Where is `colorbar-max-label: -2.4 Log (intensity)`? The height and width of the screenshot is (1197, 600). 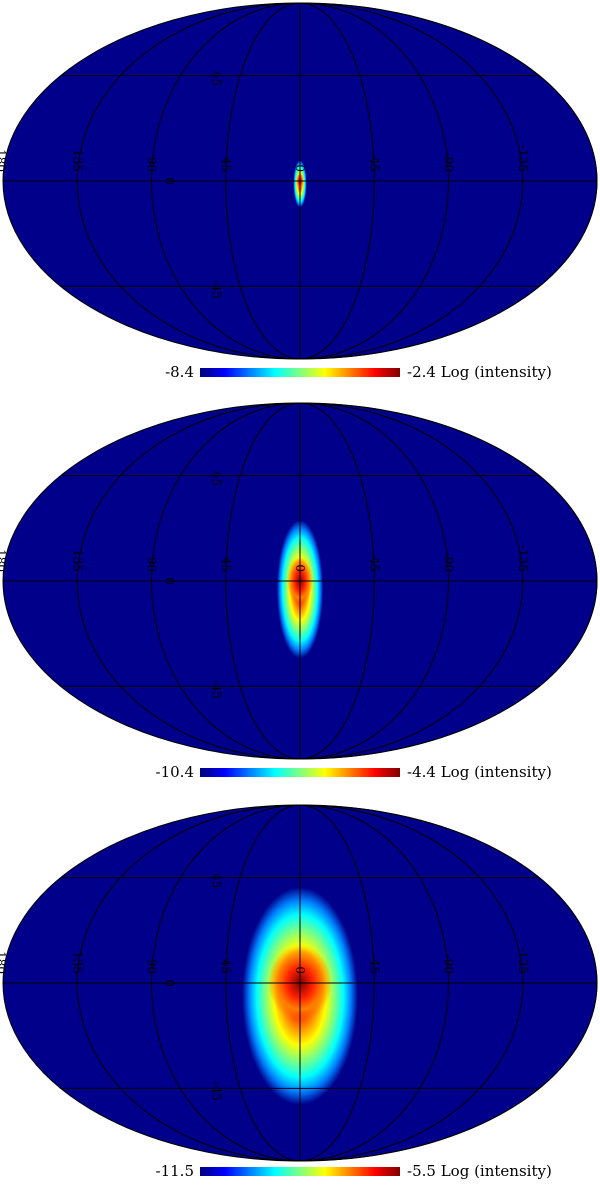
colorbar-max-label: -2.4 Log (intensity) is located at coordinates (479, 372).